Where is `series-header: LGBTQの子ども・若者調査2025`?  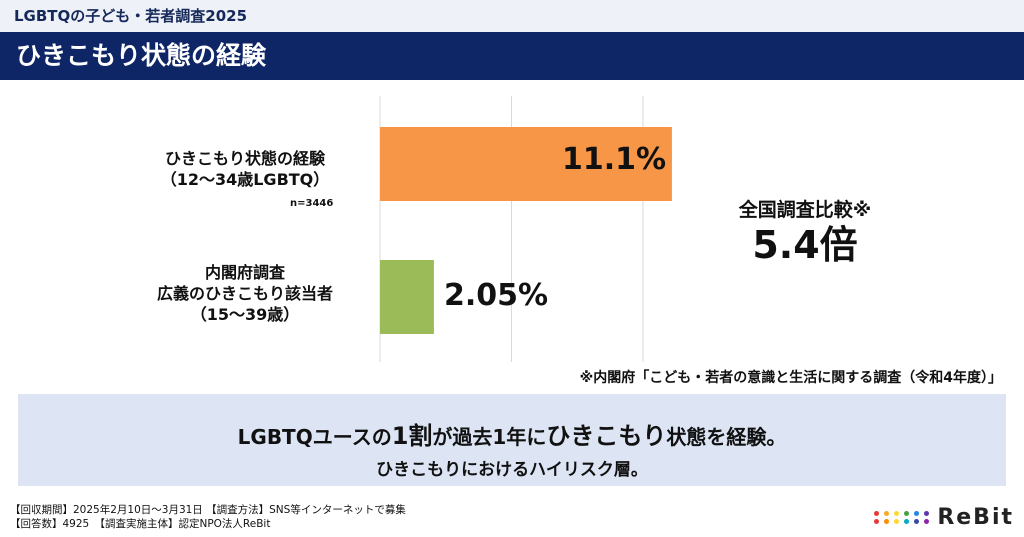 series-header: LGBTQの子ども・若者調査2025 is located at coordinates (512, 16).